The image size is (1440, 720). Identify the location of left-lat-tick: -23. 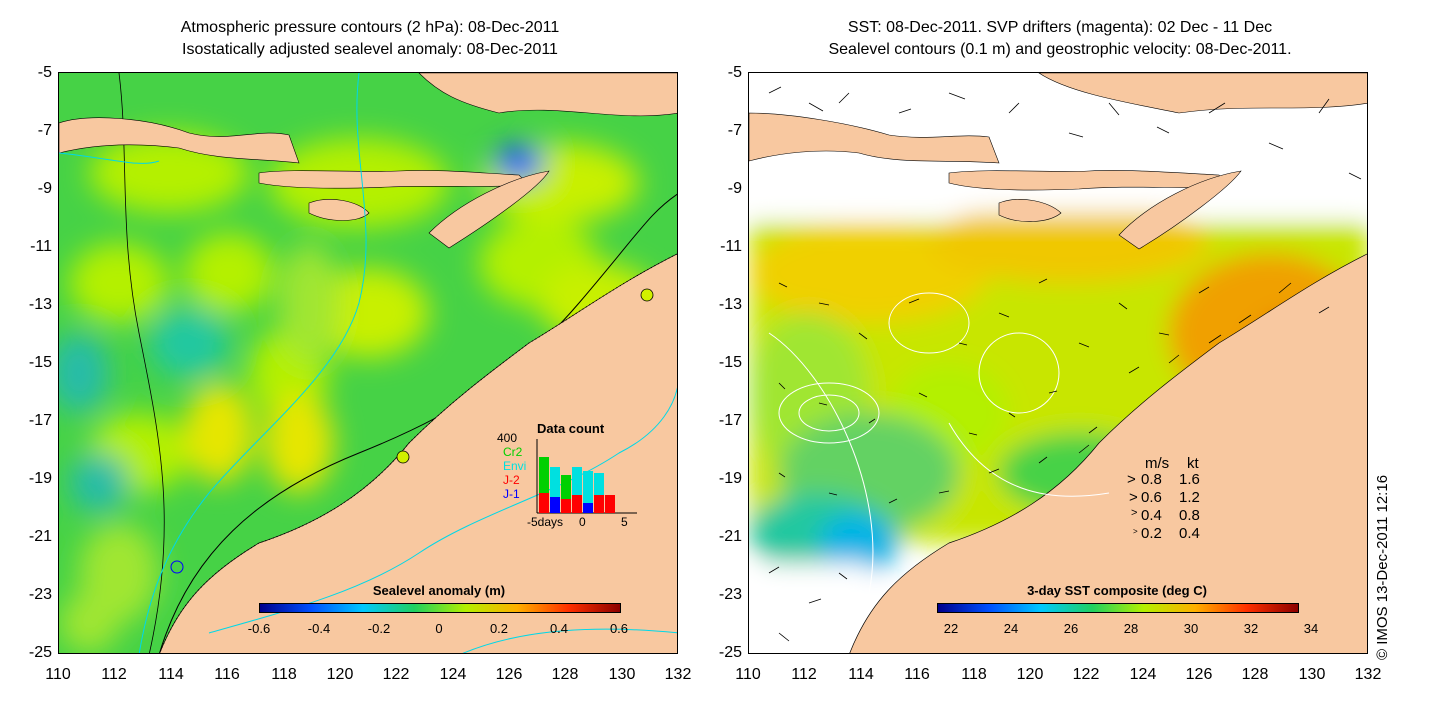
(40, 594).